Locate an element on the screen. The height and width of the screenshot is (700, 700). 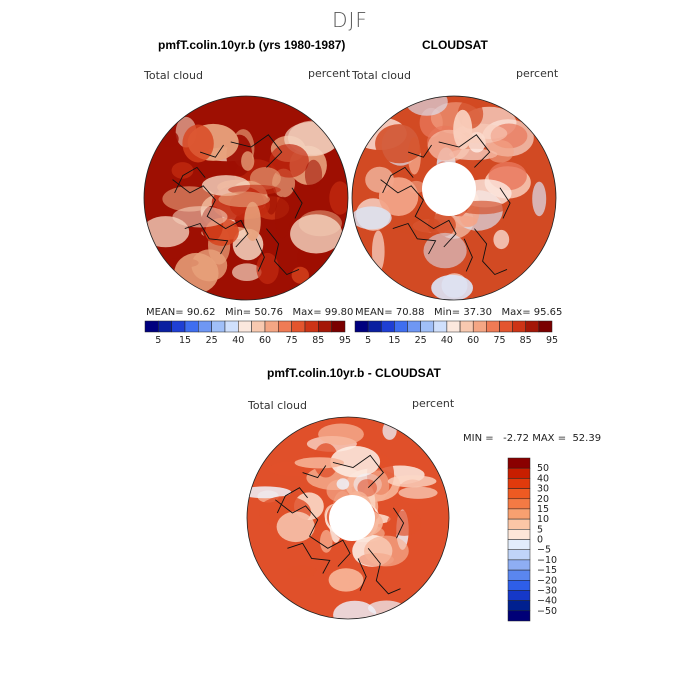
cbar1-tick-label: 75 is located at coordinates (292, 340).